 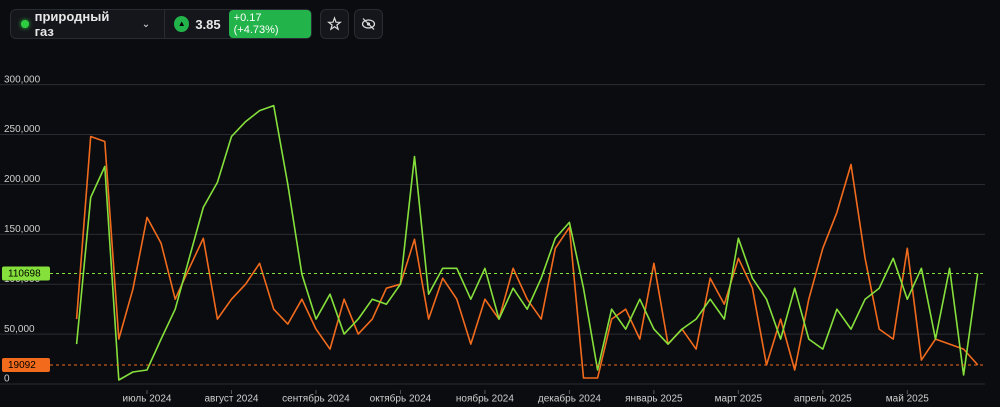 I want to click on x-tick-label: май 2025, so click(x=907, y=399).